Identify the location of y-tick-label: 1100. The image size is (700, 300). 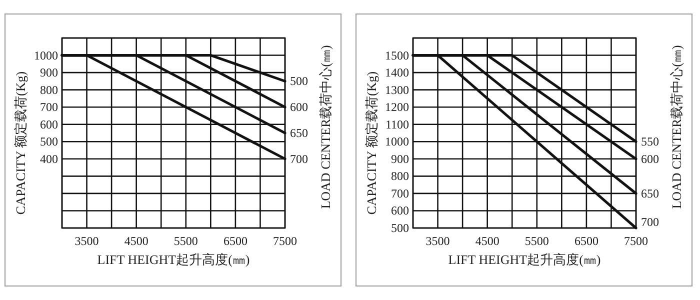
(397, 124).